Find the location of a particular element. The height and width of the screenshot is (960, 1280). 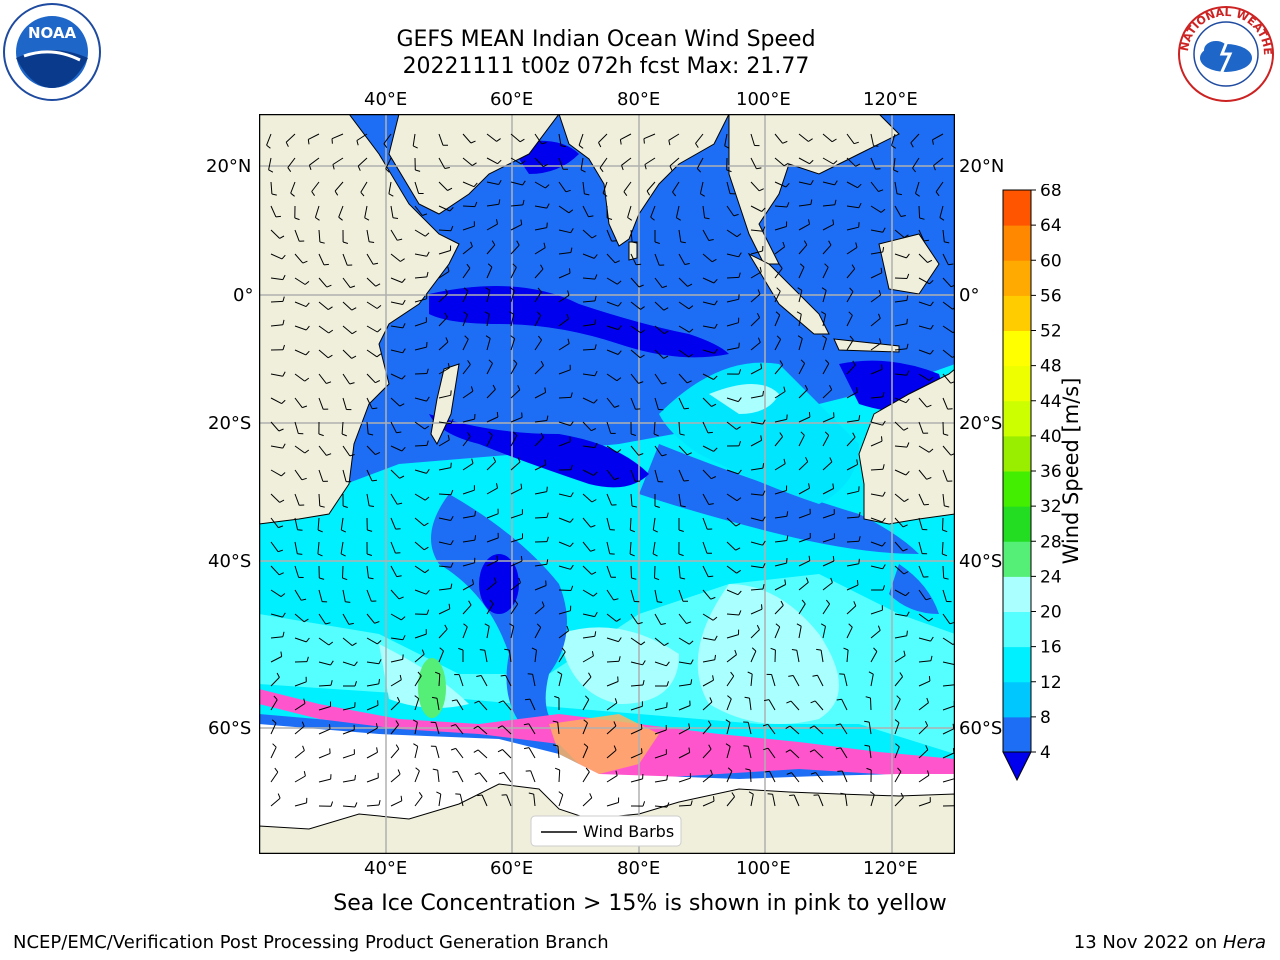

lat-label-left-60s: 60°S is located at coordinates (230, 728).